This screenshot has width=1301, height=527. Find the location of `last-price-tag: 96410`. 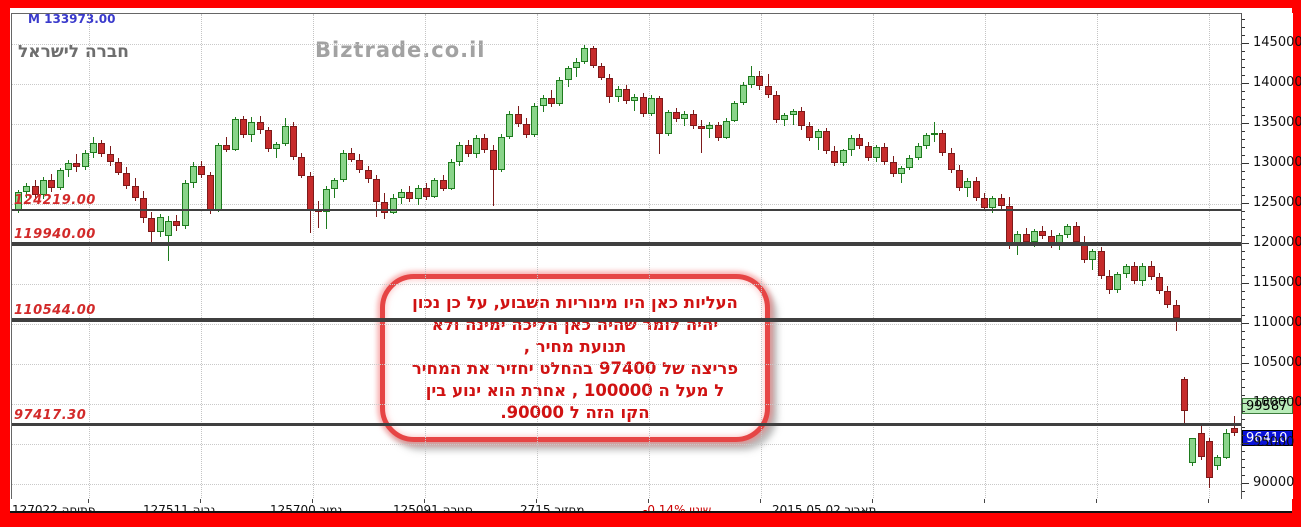

last-price-tag: 96410 is located at coordinates (1267, 437).